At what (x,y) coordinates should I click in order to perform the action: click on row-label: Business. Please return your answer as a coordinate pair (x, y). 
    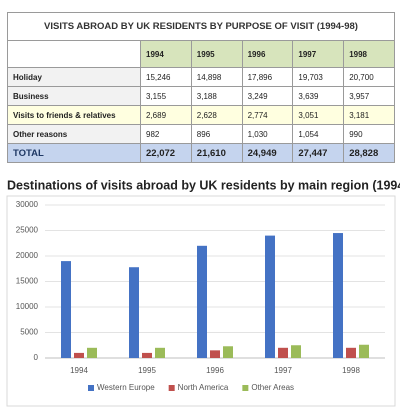
    Looking at the image, I should click on (74, 96).